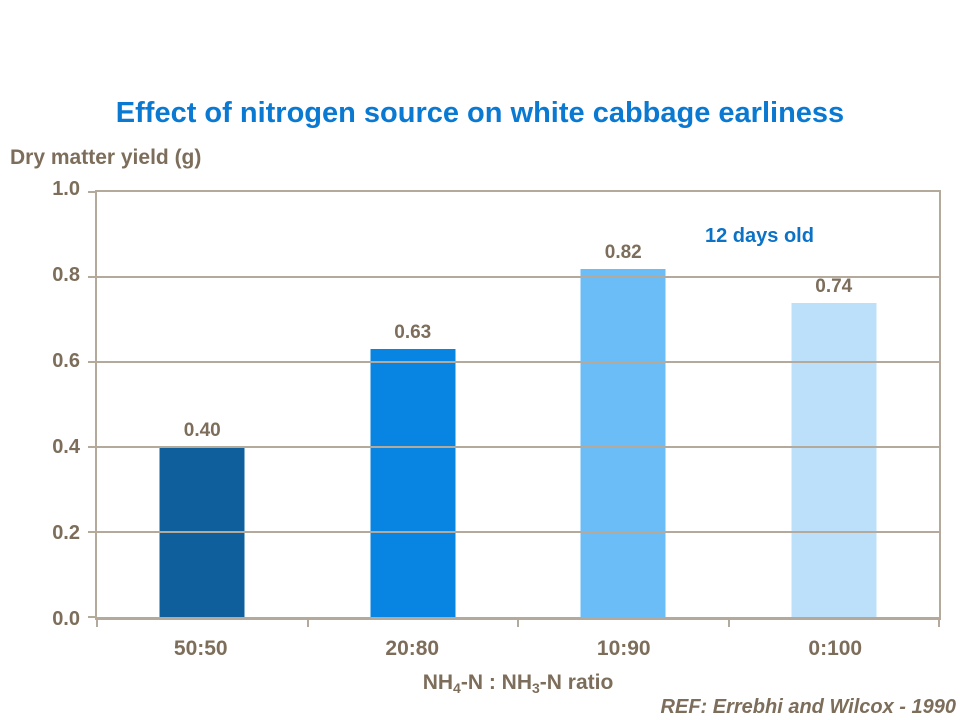  Describe the element at coordinates (808, 707) in the screenshot. I see `reference-citation: REF: Errebhi and Wilcox - 1990` at that location.